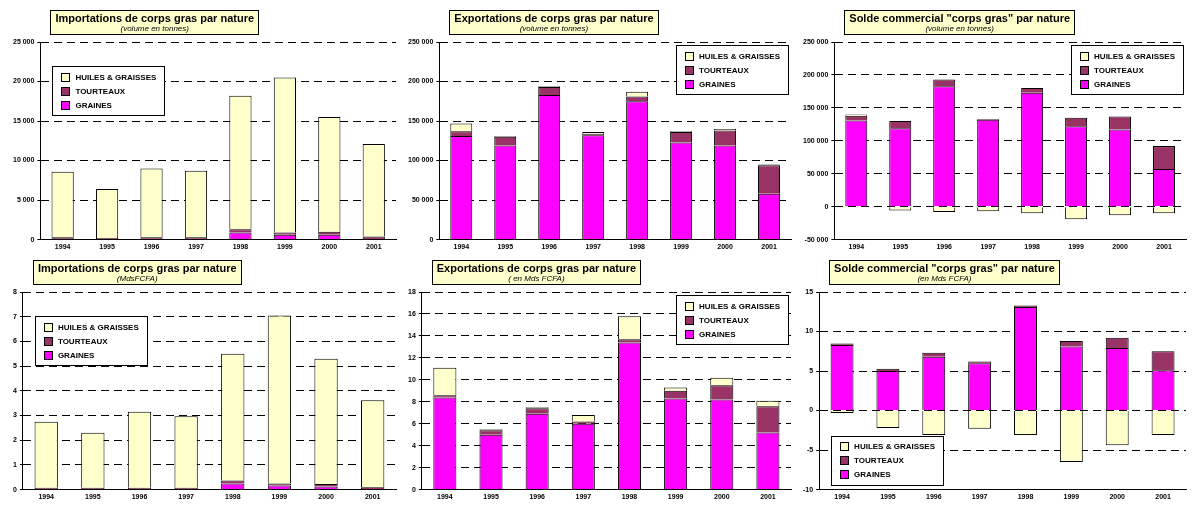 This screenshot has height=515, width=1201. Describe the element at coordinates (137, 278) in the screenshot. I see `chart-subtitle: (MdsFCFA)` at that location.